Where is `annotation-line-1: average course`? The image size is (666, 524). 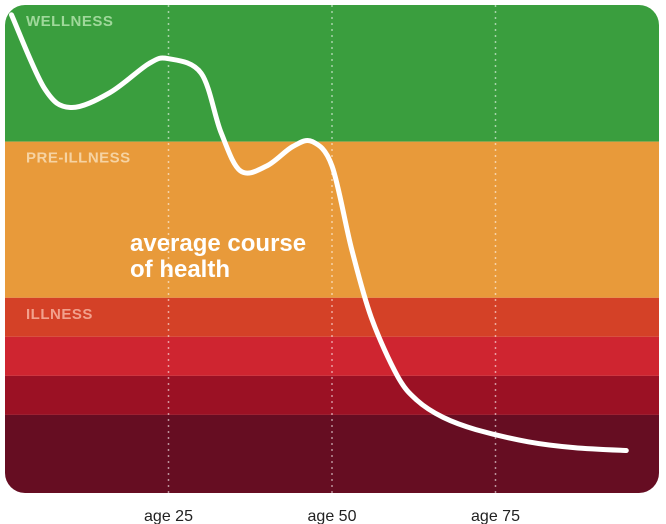 annotation-line-1: average course is located at coordinates (218, 243).